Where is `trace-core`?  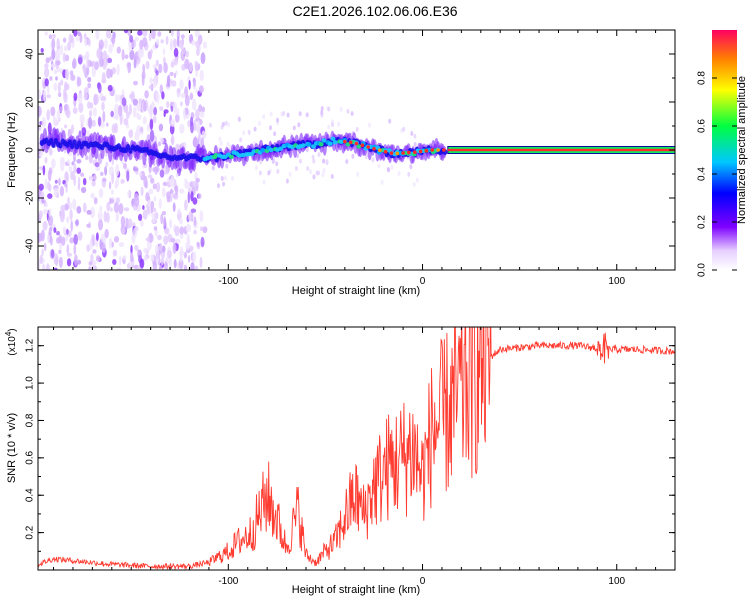 trace-core is located at coordinates (53, 145).